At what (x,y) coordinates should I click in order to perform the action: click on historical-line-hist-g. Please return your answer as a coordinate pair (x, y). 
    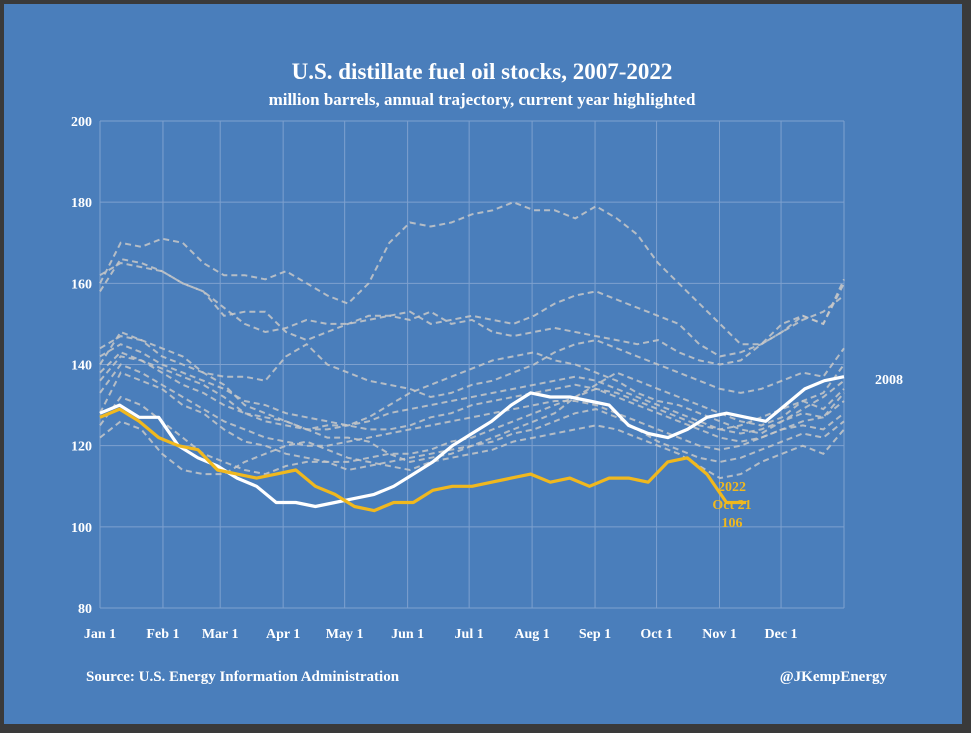
    Looking at the image, I should click on (472, 417).